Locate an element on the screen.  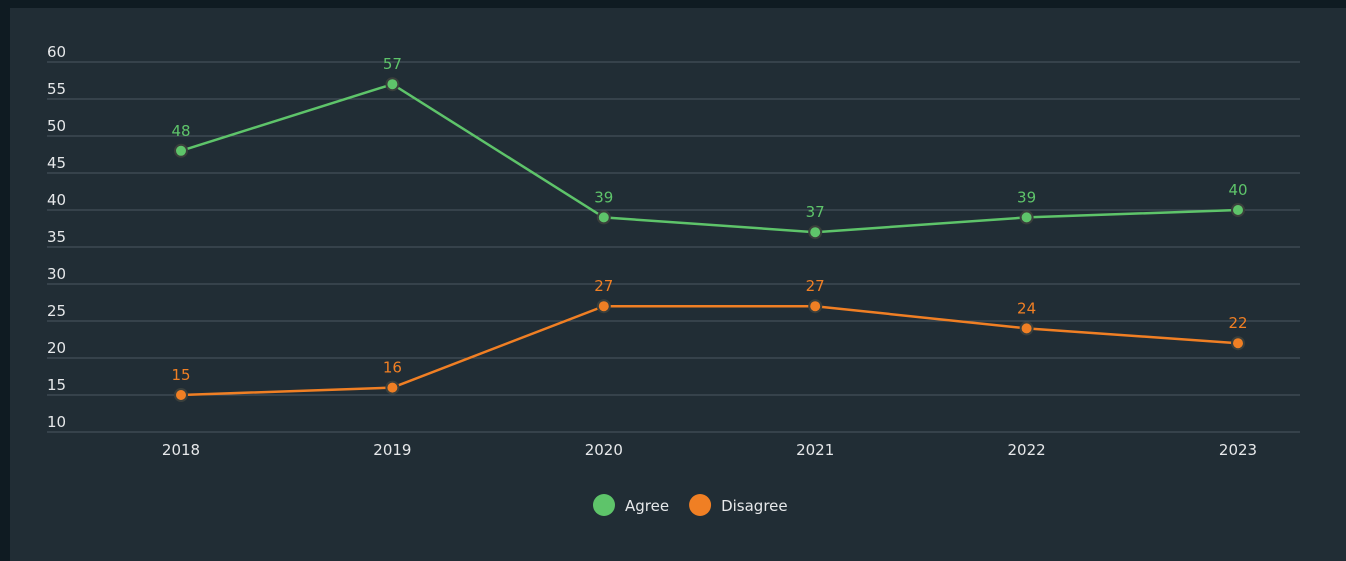
y-tick-label: 35 is located at coordinates (56, 237).